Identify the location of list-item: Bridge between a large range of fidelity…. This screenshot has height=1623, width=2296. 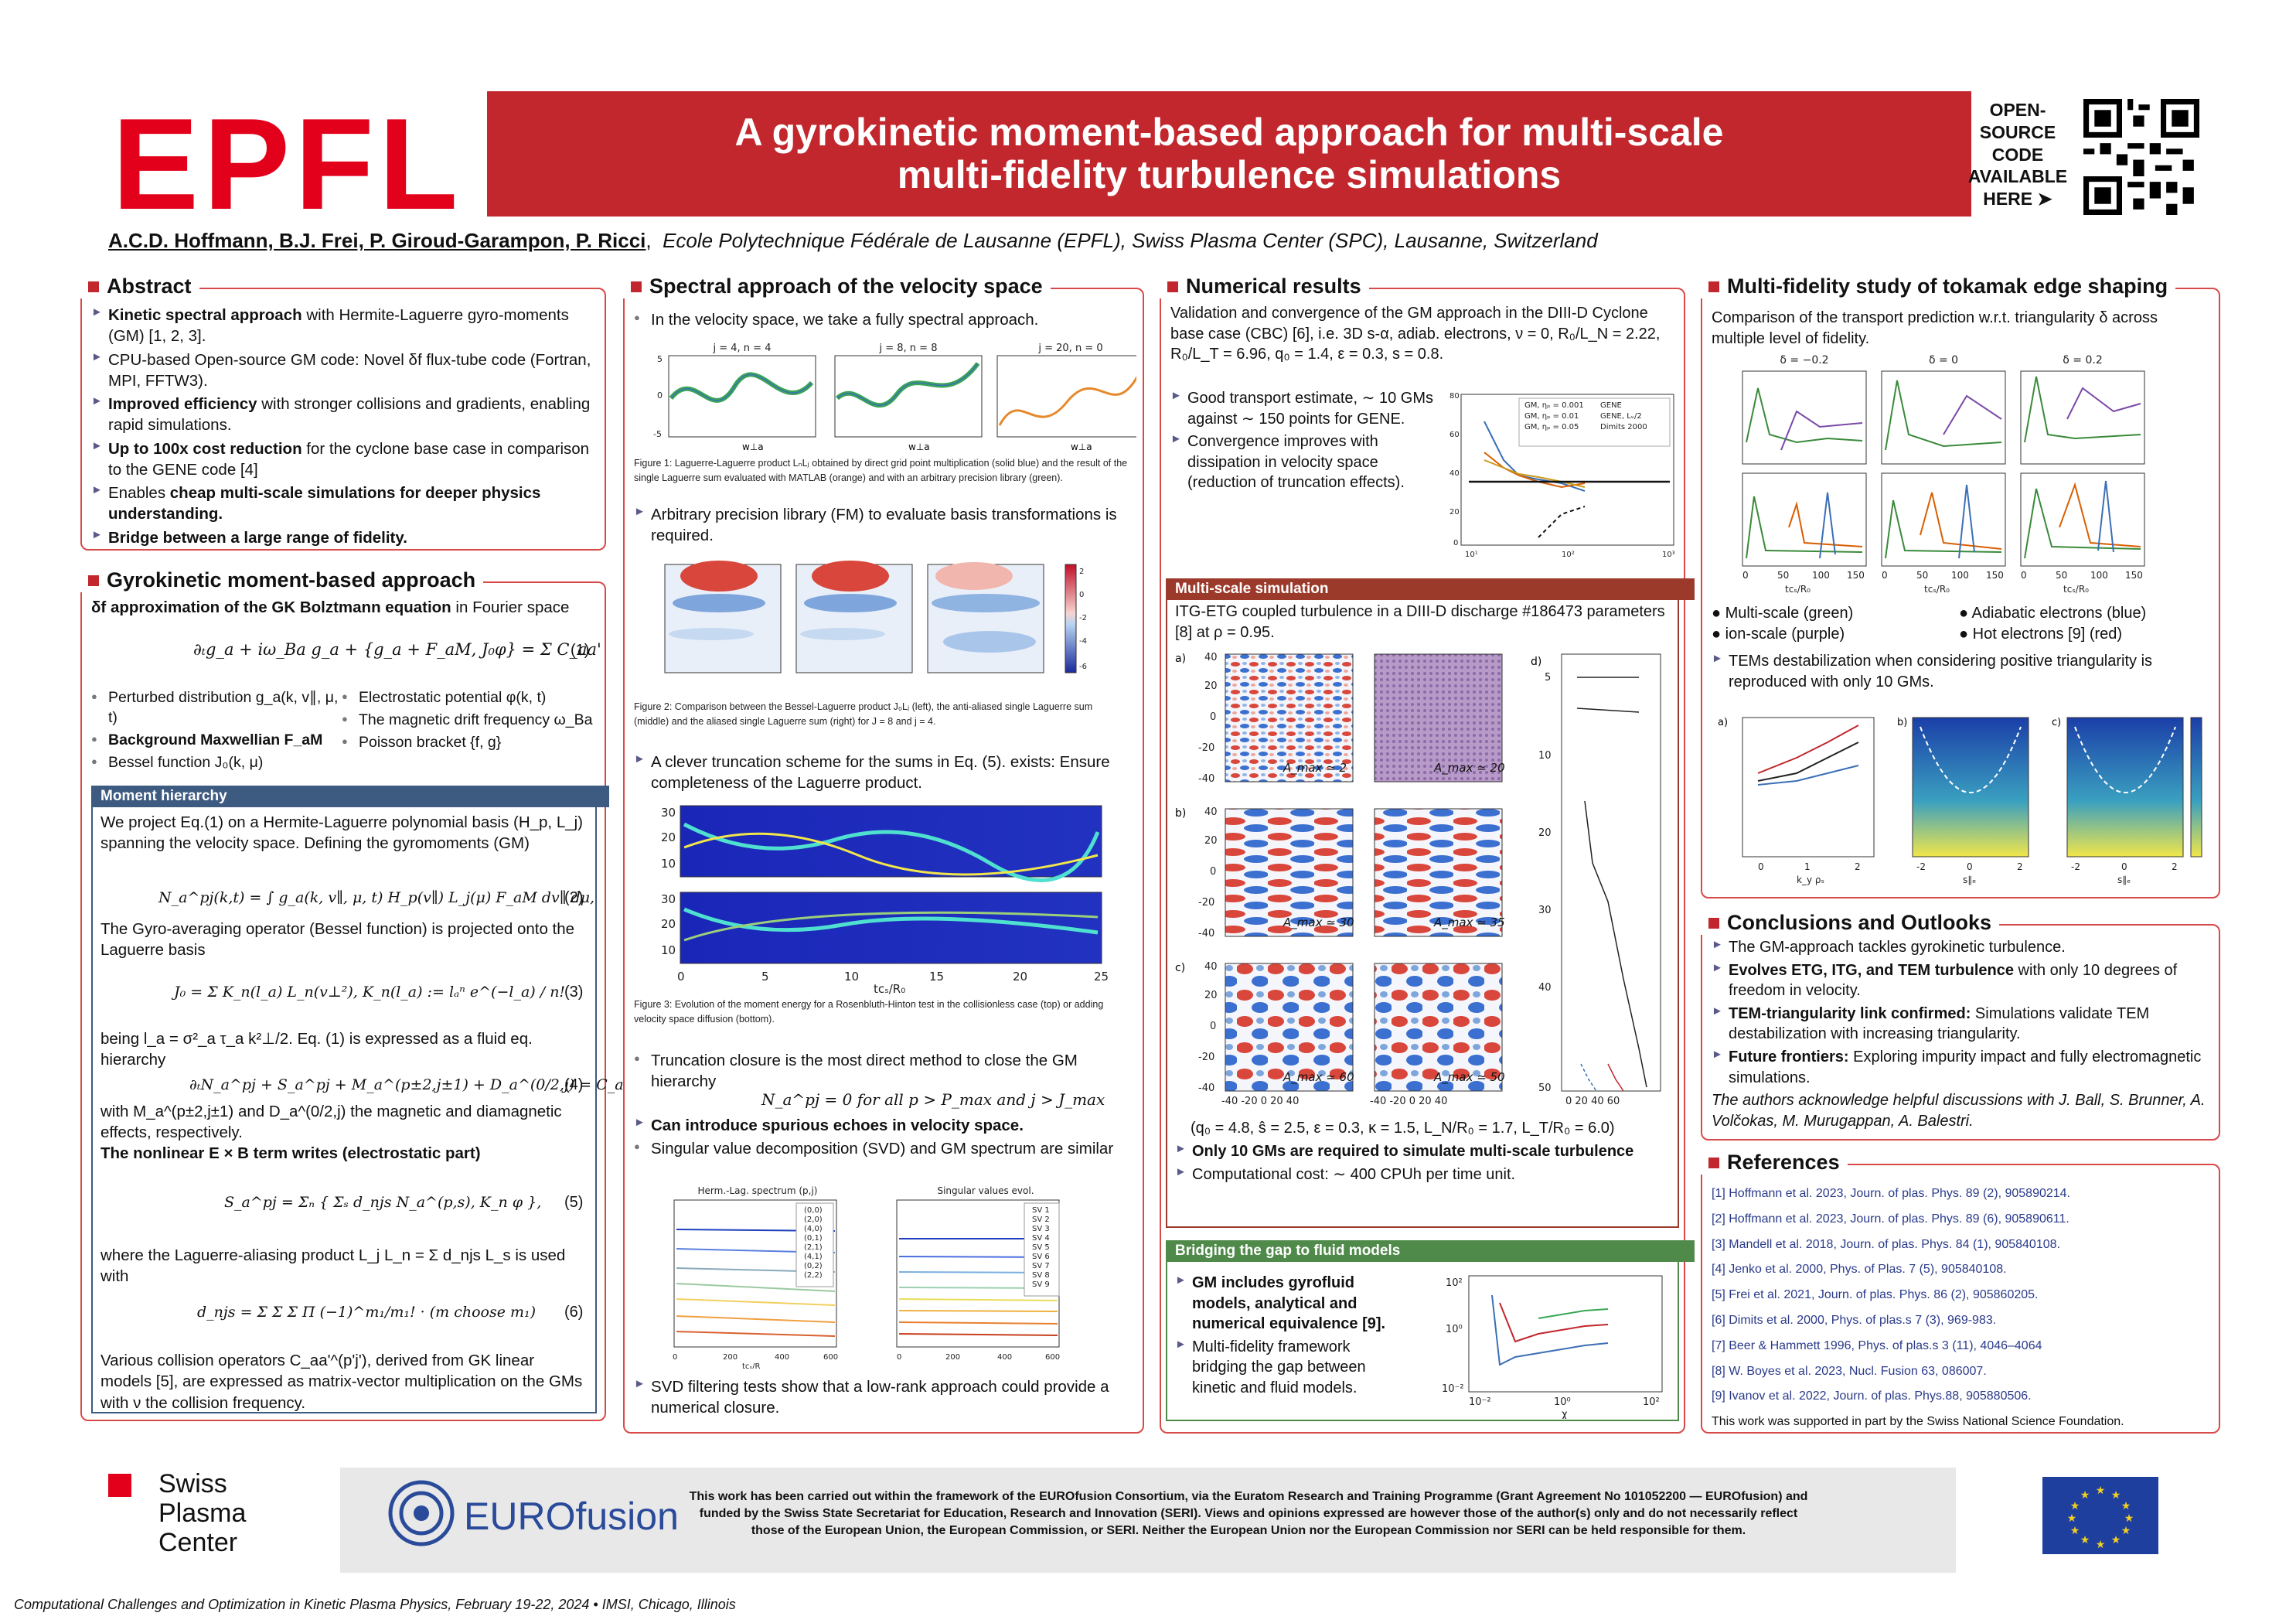
(342, 537).